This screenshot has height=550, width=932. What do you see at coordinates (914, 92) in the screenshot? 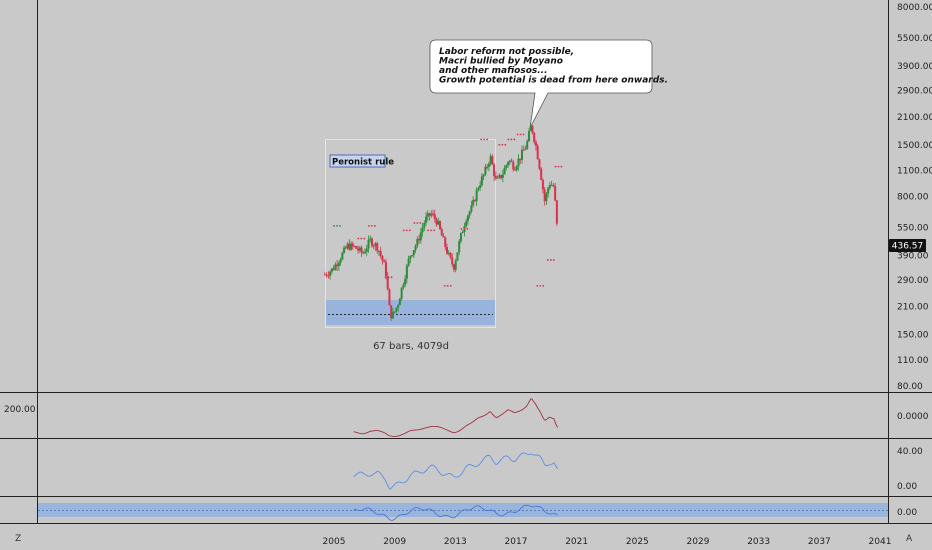
I see `price-tick-label: 2900.00` at bounding box center [914, 92].